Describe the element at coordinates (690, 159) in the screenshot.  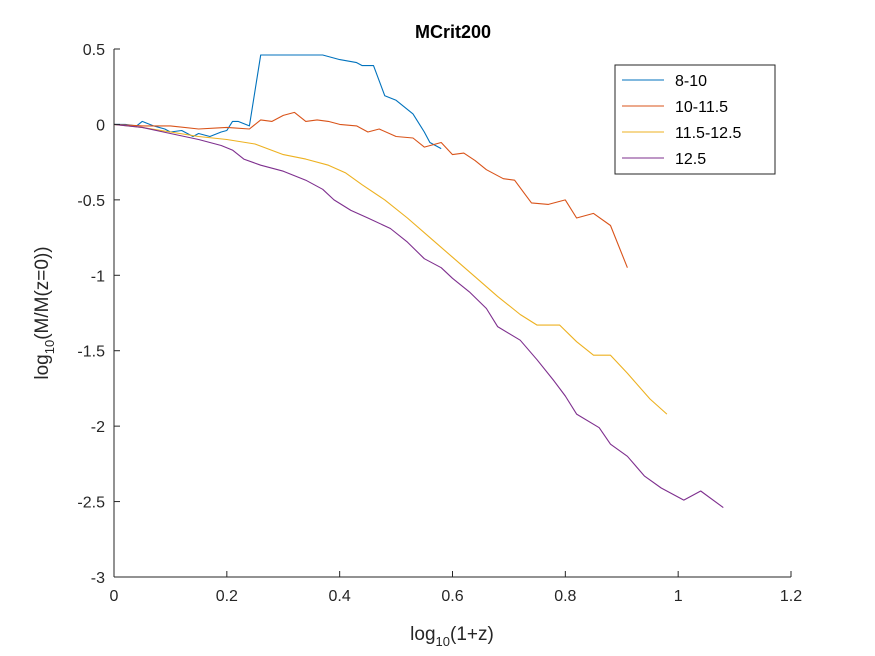
I see `legend-label: 12.5` at that location.